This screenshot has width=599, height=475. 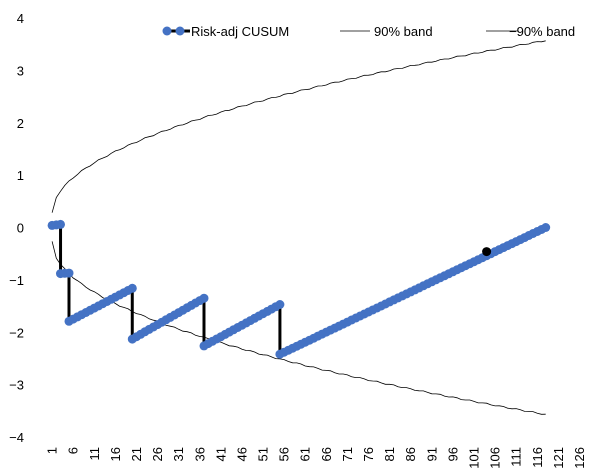 What do you see at coordinates (20, 175) in the screenshot?
I see `y-tick-label: 1` at bounding box center [20, 175].